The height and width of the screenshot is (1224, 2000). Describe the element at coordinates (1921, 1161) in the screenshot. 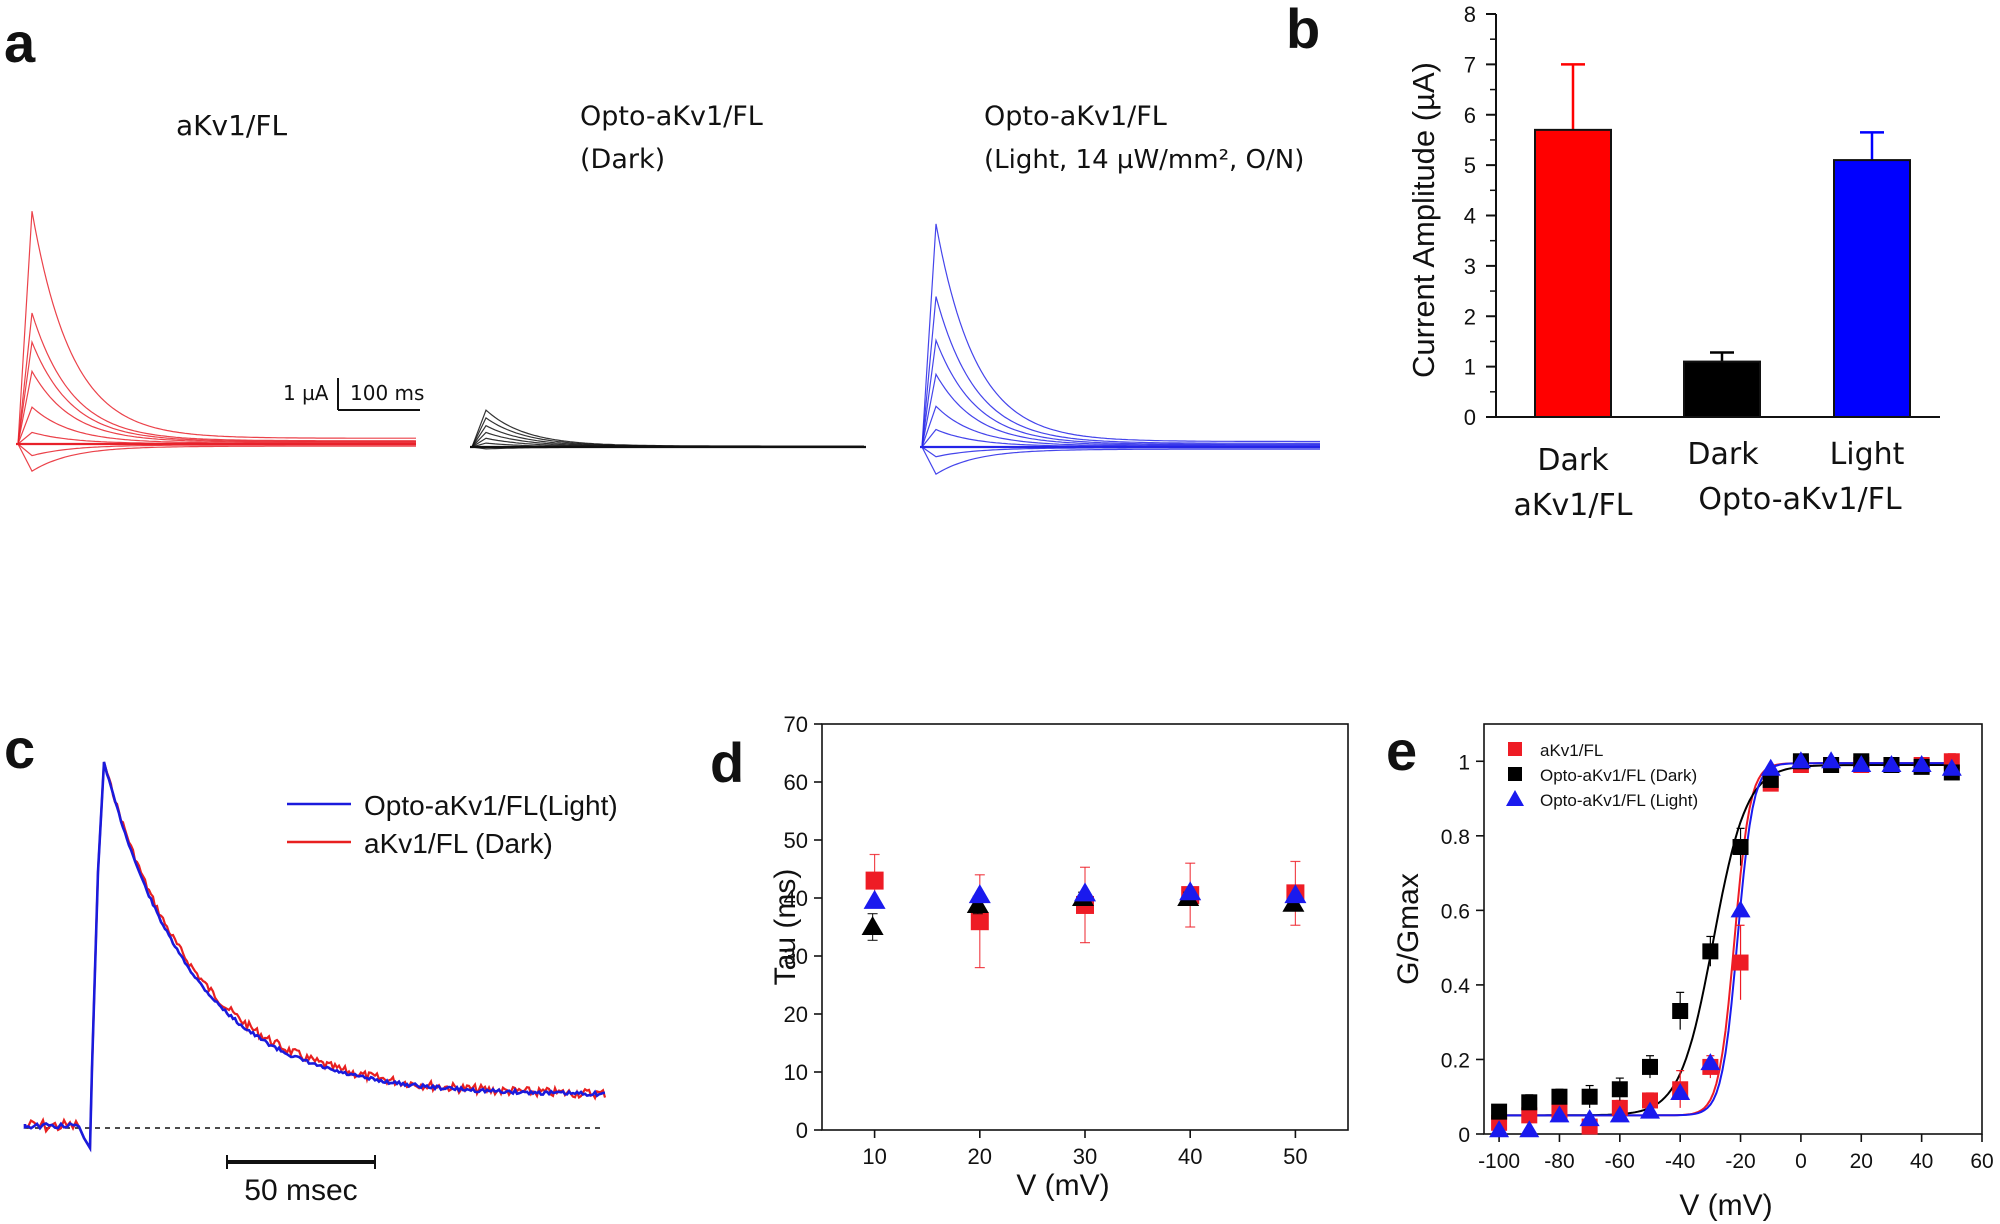

I see `panel-e-xtick-label: 40` at that location.